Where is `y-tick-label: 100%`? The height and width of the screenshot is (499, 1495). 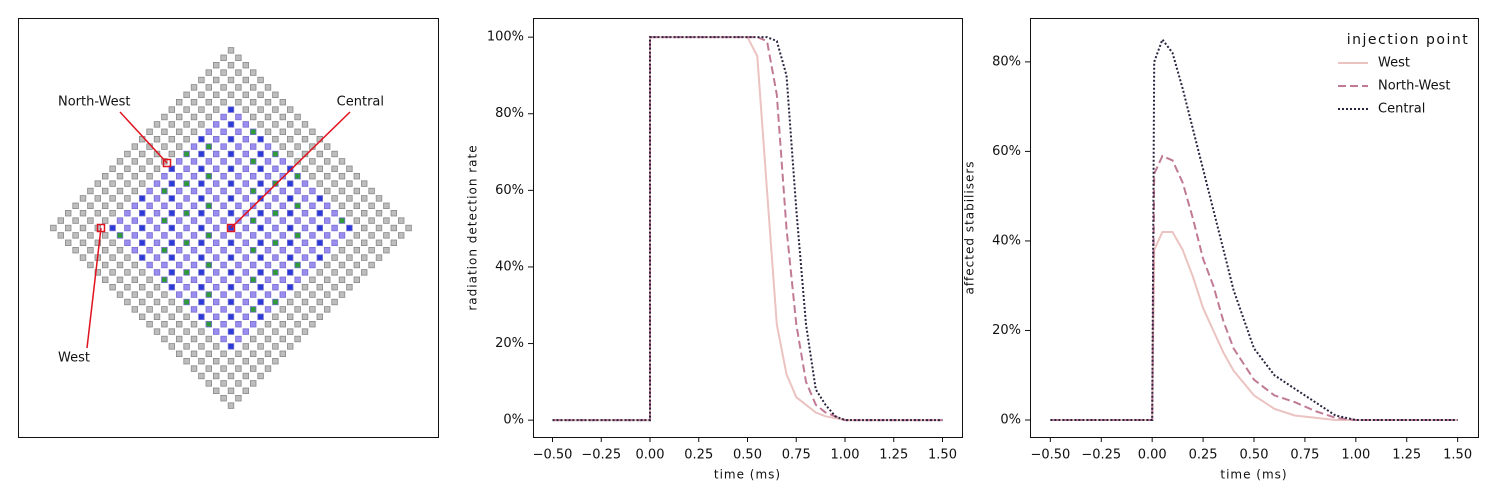 y-tick-label: 100% is located at coordinates (505, 37).